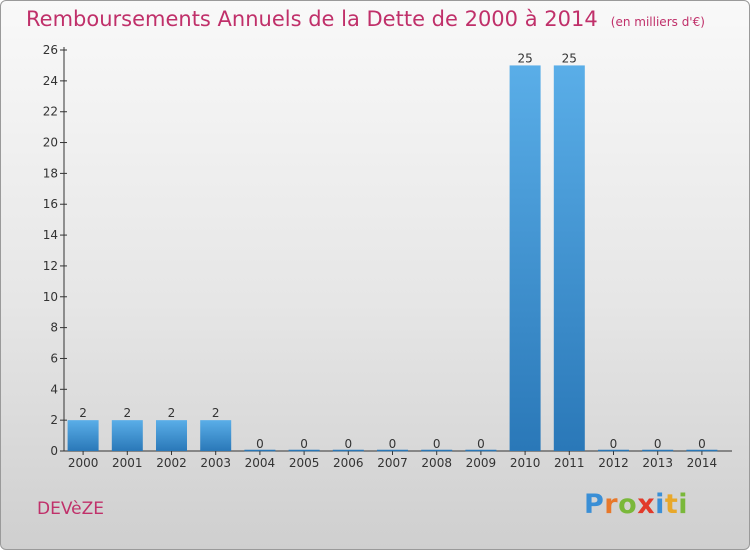 The height and width of the screenshot is (550, 750). Describe the element at coordinates (525, 258) in the screenshot. I see `bar-2010` at that location.